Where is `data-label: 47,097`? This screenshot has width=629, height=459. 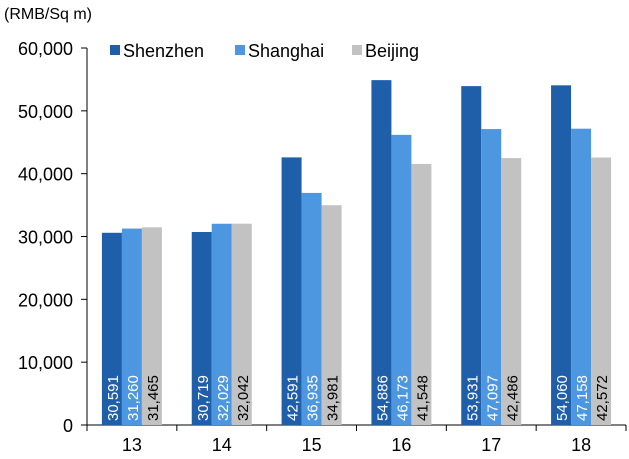
data-label: 47,097 is located at coordinates (492, 398).